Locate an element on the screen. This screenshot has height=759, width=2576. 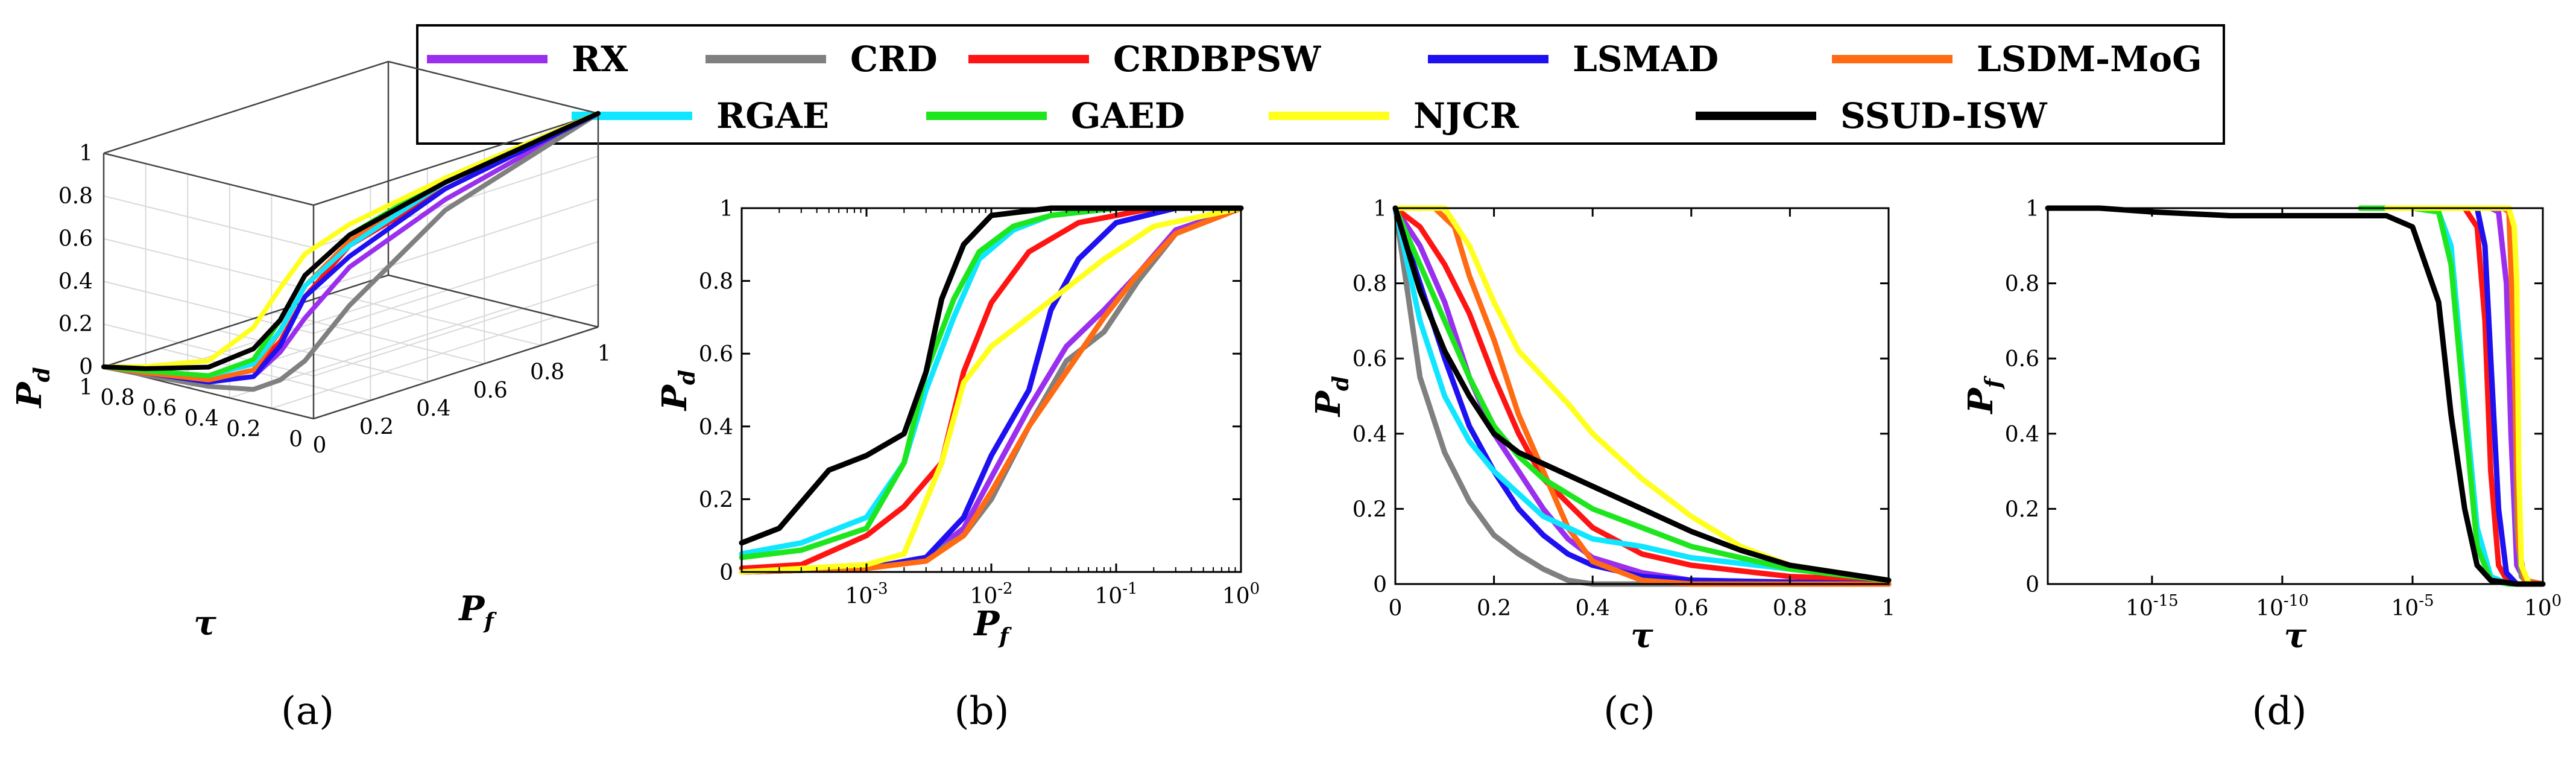
pf-tick-label: 0.4 is located at coordinates (433, 409).